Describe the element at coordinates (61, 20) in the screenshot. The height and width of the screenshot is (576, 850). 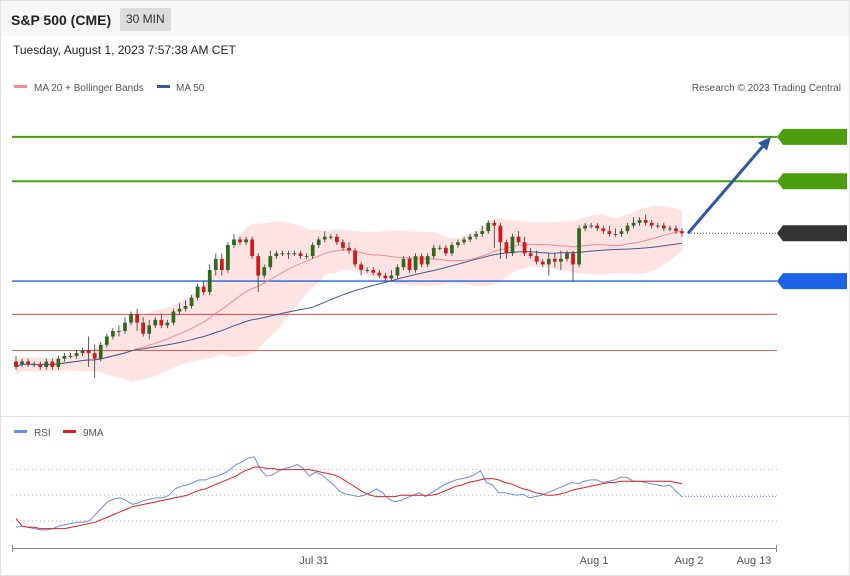
I see `instrument-title: S&P 500 (CME)` at that location.